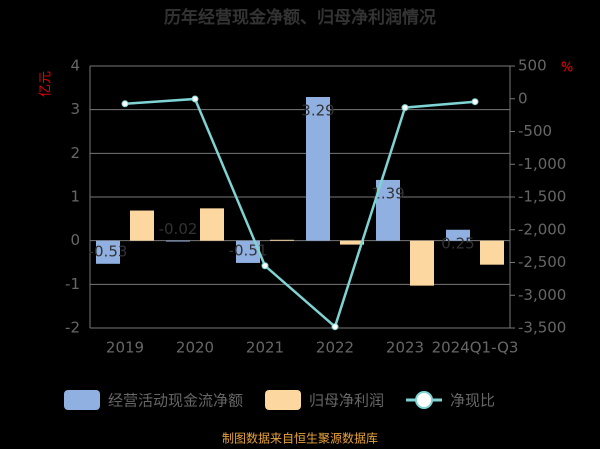 The width and height of the screenshot is (600, 449). What do you see at coordinates (72, 328) in the screenshot?
I see `y-tick-label: -2` at bounding box center [72, 328].